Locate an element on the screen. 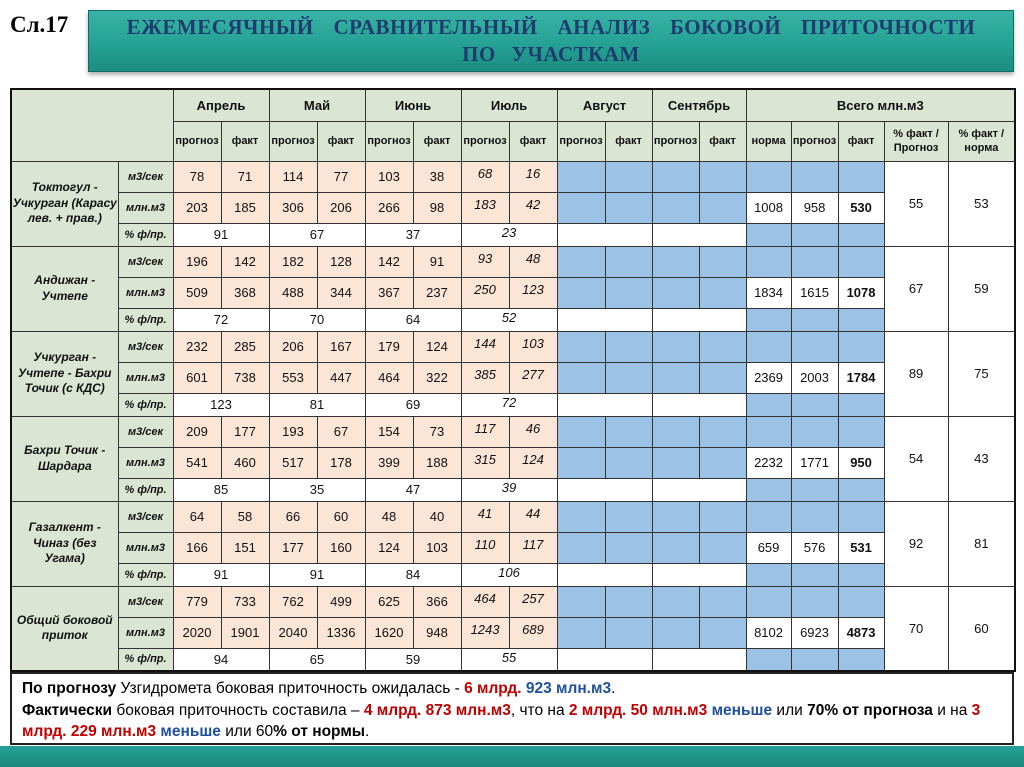  data-cell: 237 is located at coordinates (437, 292).